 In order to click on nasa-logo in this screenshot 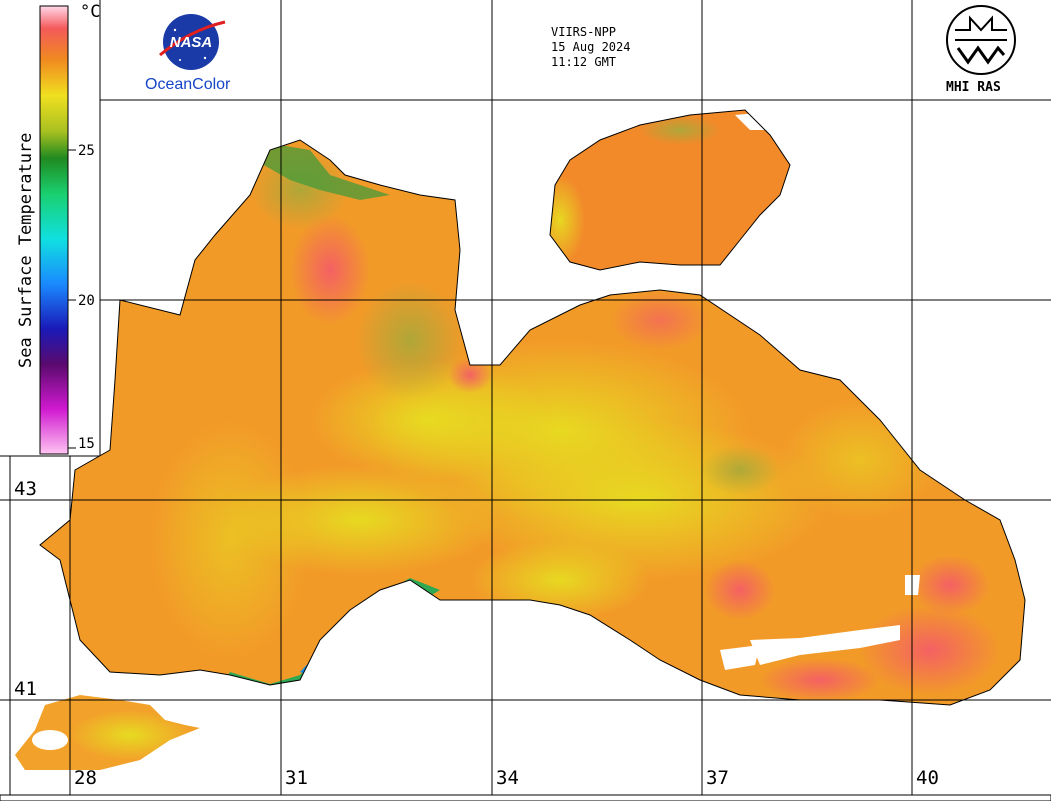, I will do `click(192, 42)`.